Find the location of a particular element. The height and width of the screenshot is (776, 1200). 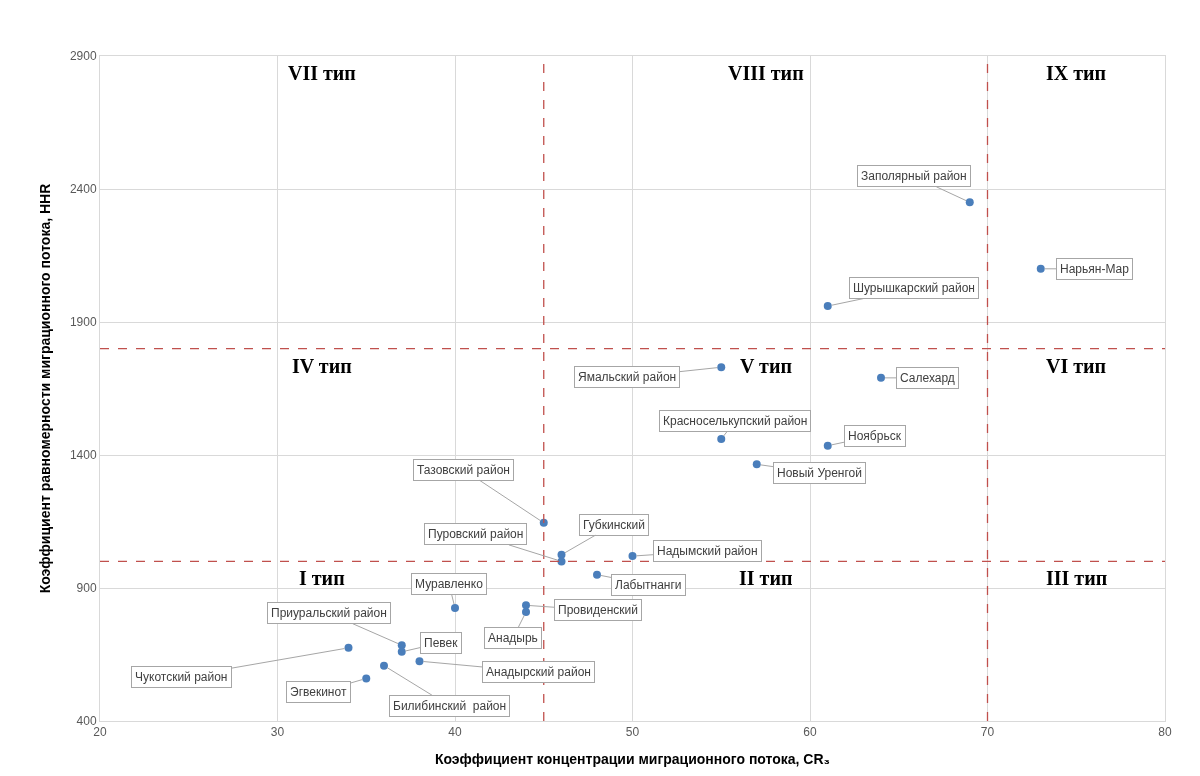

annotation: VI тип is located at coordinates (1076, 366).